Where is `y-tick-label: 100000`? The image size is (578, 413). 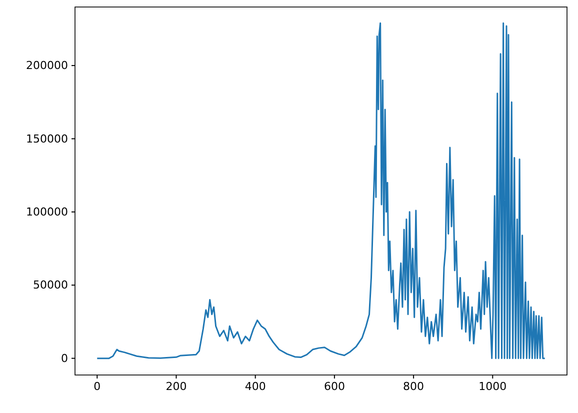
y-tick-label: 100000 is located at coordinates (47, 211).